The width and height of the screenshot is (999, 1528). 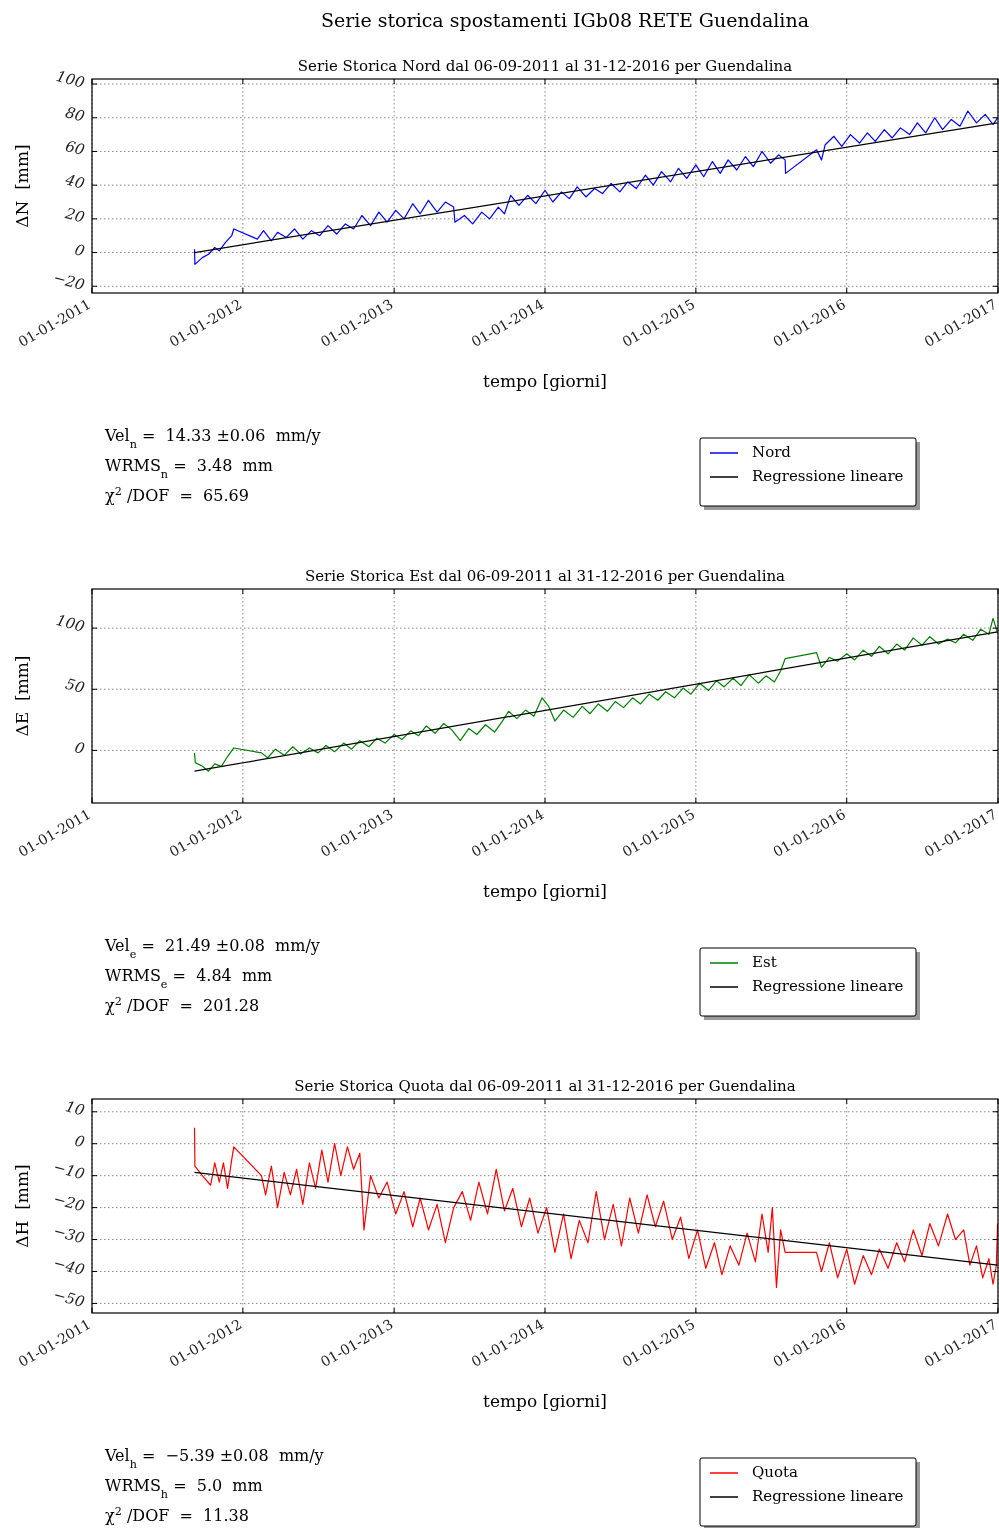 What do you see at coordinates (69, 1170) in the screenshot?
I see `y-tick-label: −10` at bounding box center [69, 1170].